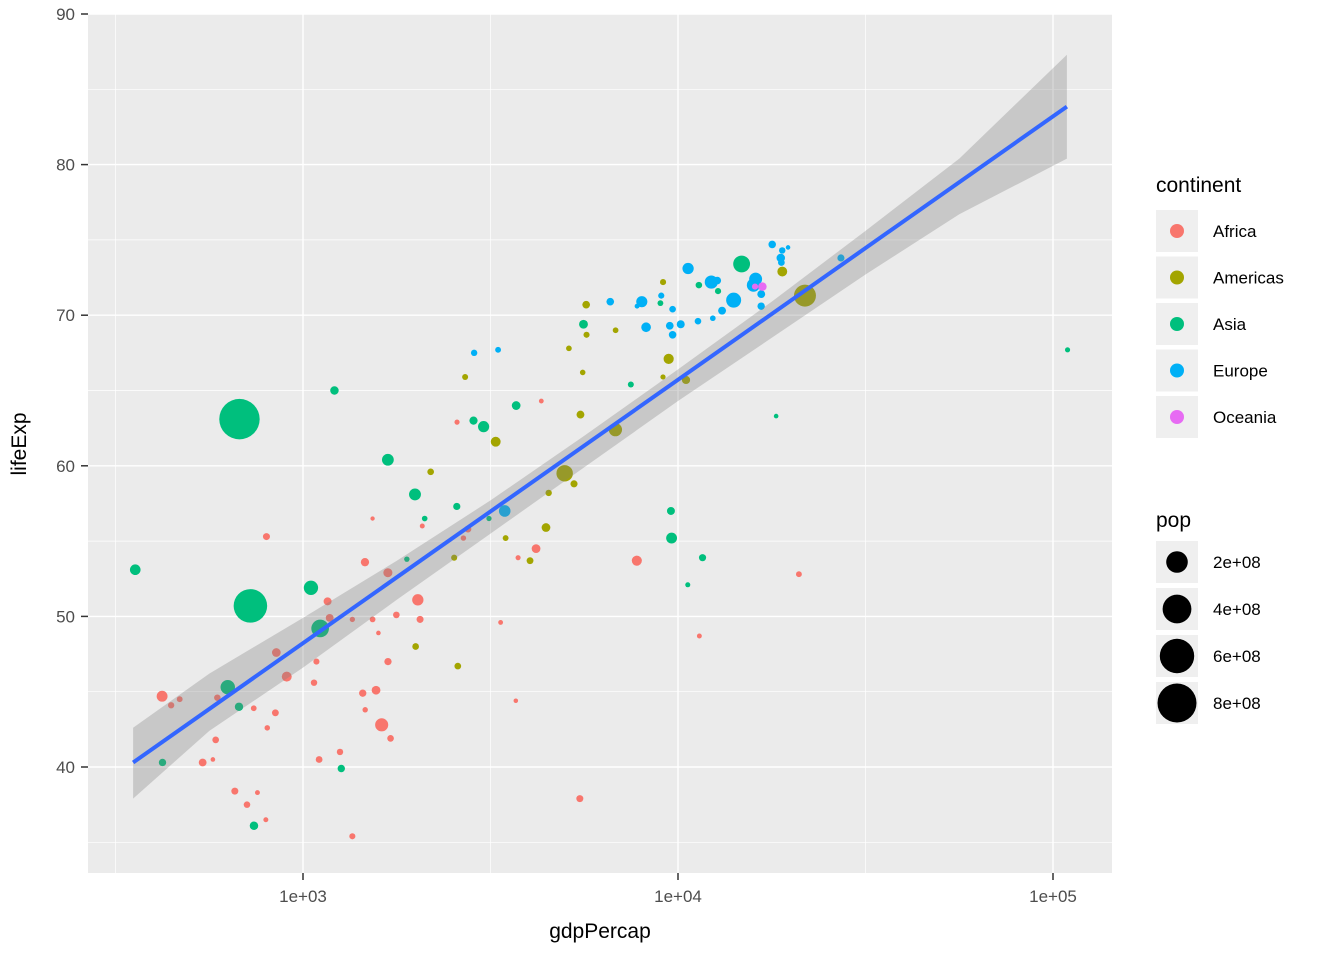  What do you see at coordinates (1208, 562) in the screenshot?
I see `pop-legend-item: 2e+08` at bounding box center [1208, 562].